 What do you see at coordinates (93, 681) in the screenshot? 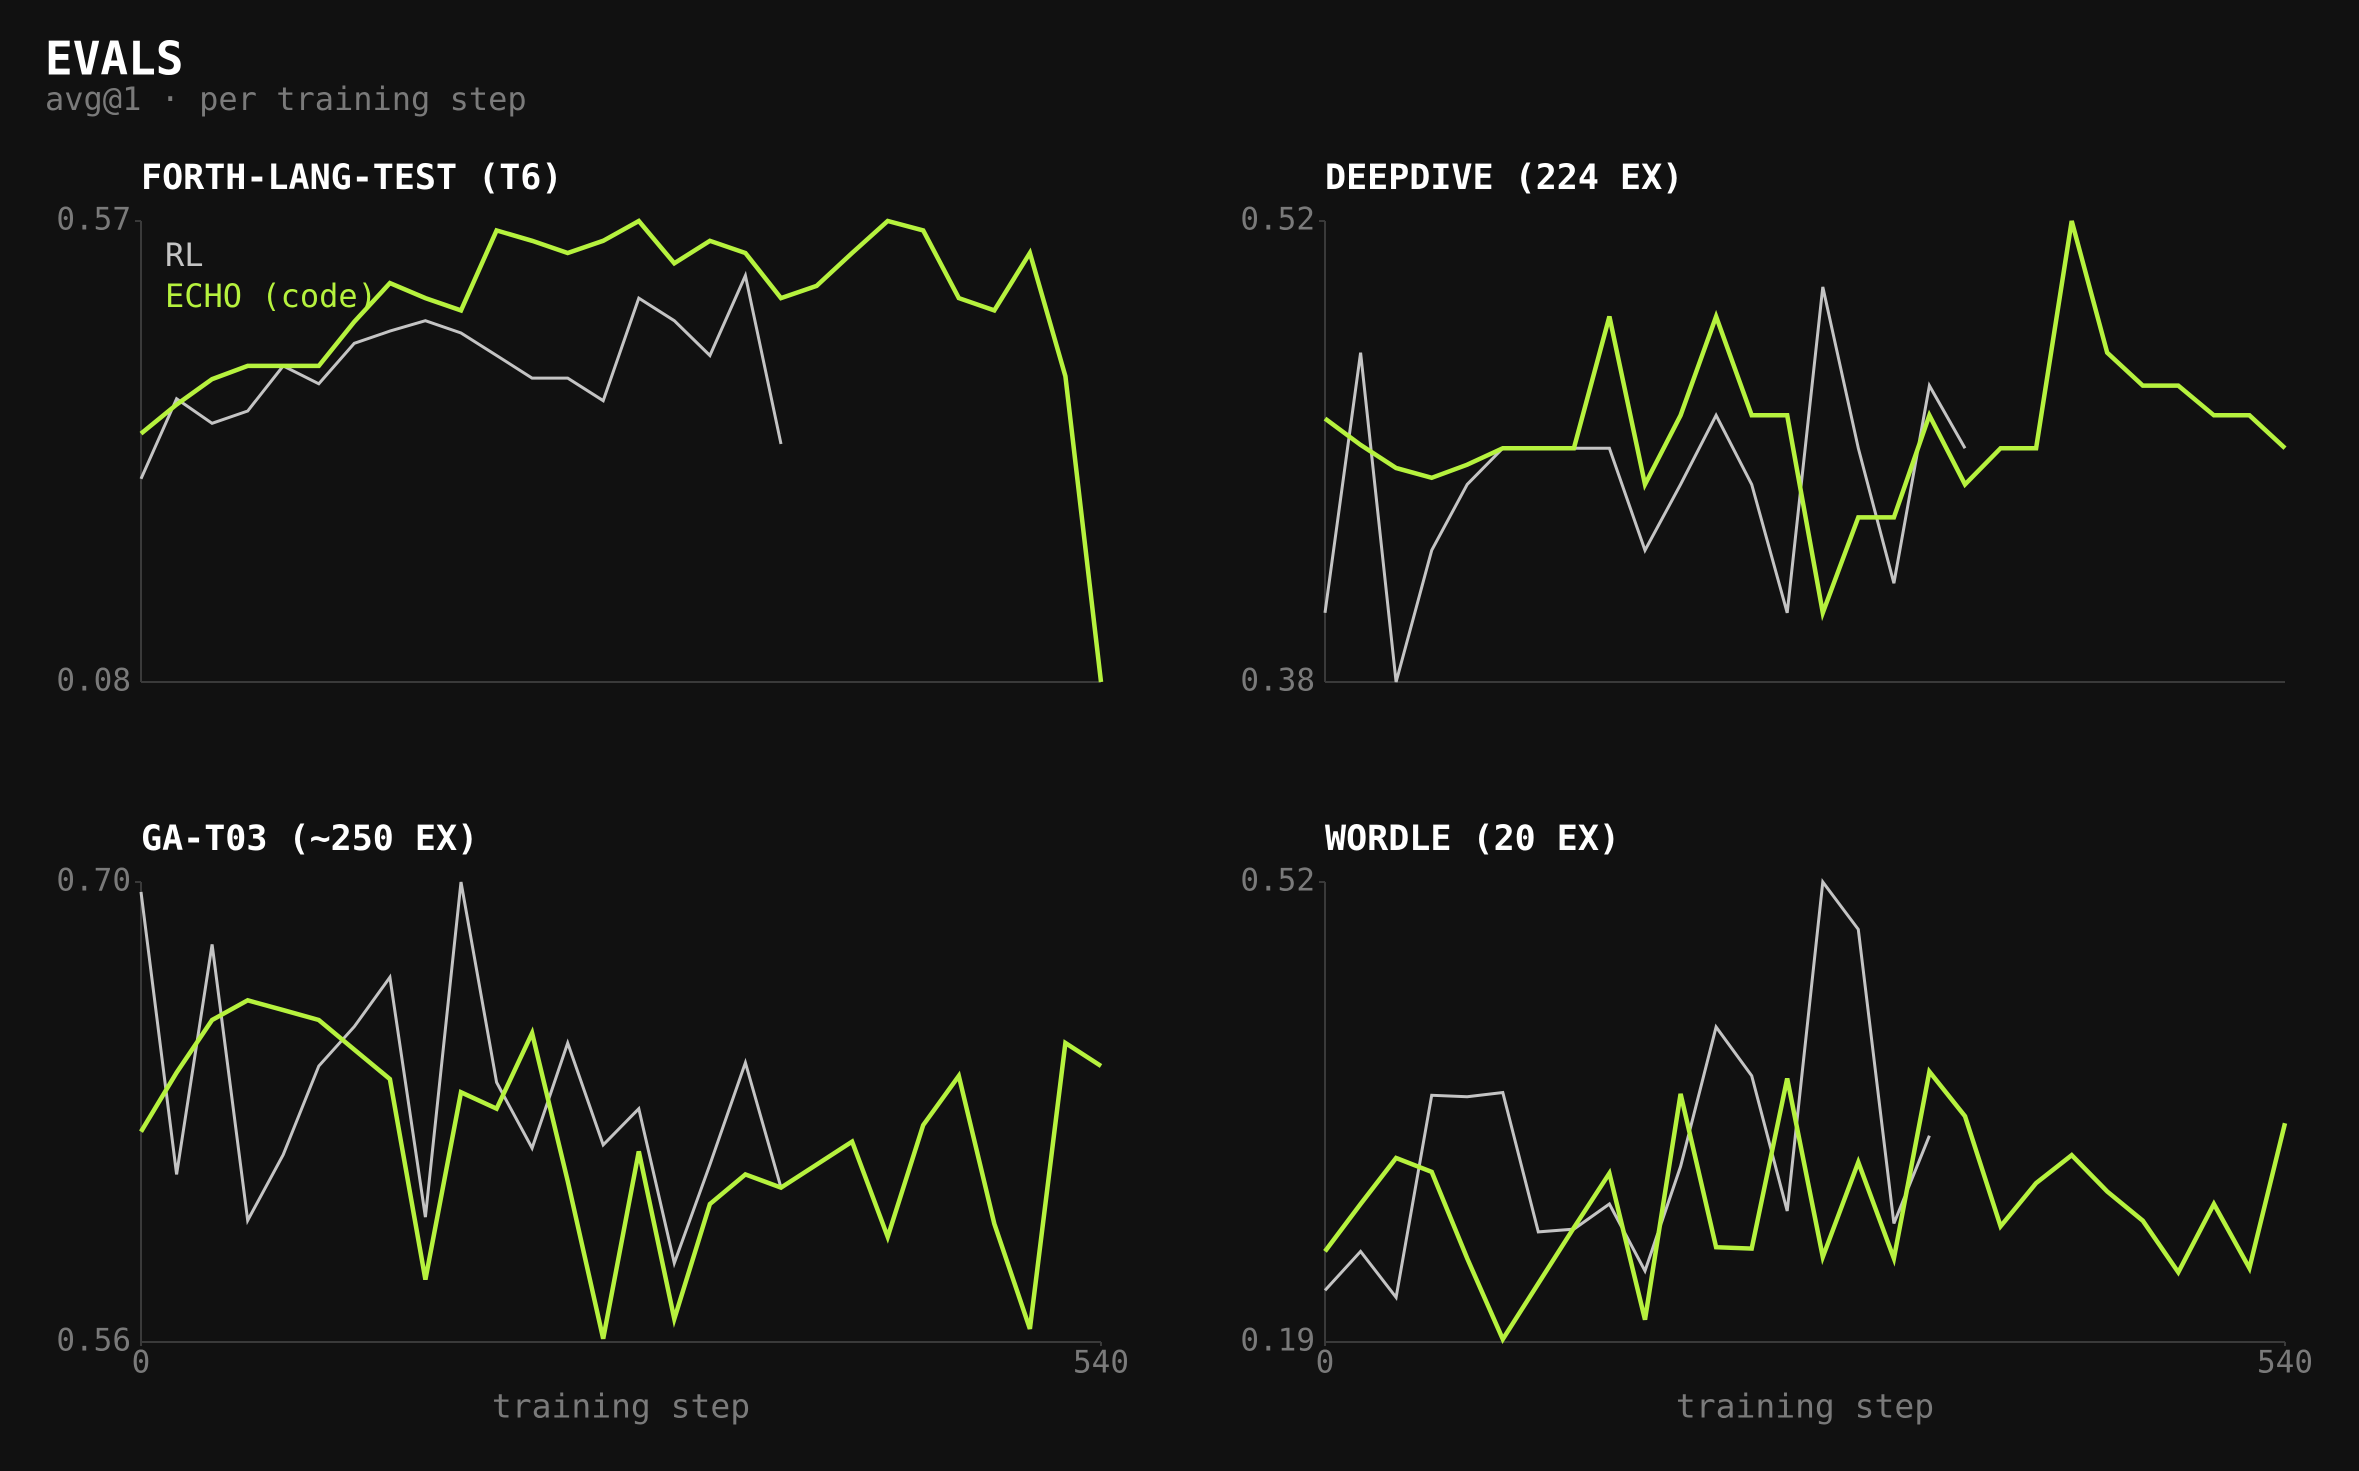
I see `y-tick-label: 0.08` at bounding box center [93, 681].